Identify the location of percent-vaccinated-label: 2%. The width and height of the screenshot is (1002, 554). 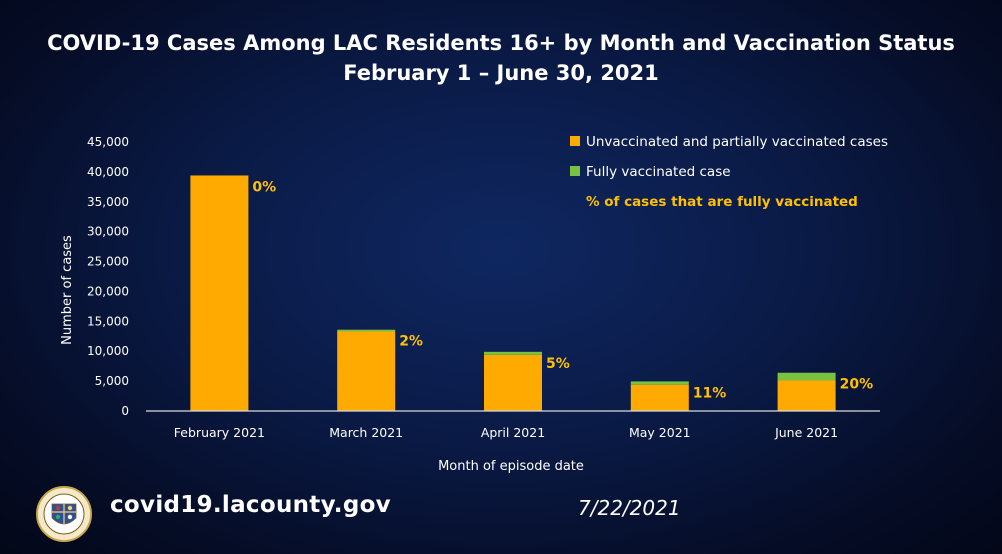
(411, 342).